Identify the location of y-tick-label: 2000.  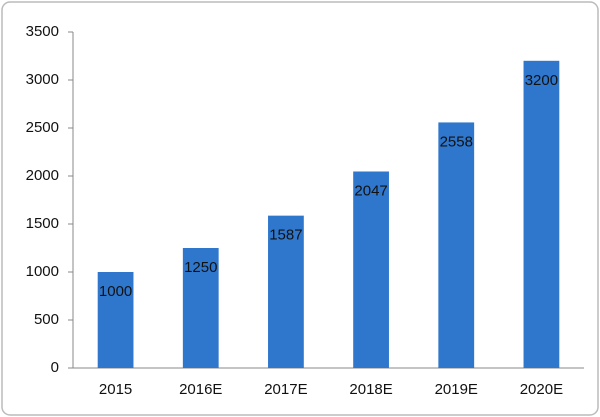
(42, 175).